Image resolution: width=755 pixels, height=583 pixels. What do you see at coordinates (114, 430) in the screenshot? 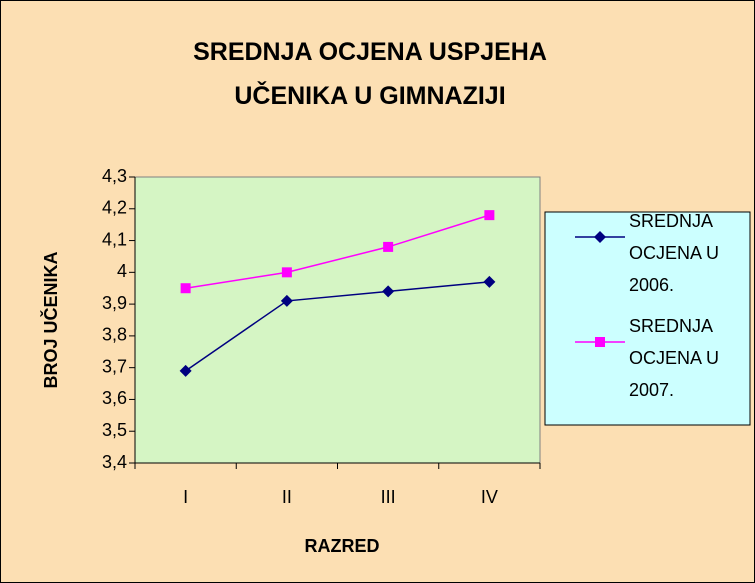
I see `y-tick-label: 3,5` at bounding box center [114, 430].